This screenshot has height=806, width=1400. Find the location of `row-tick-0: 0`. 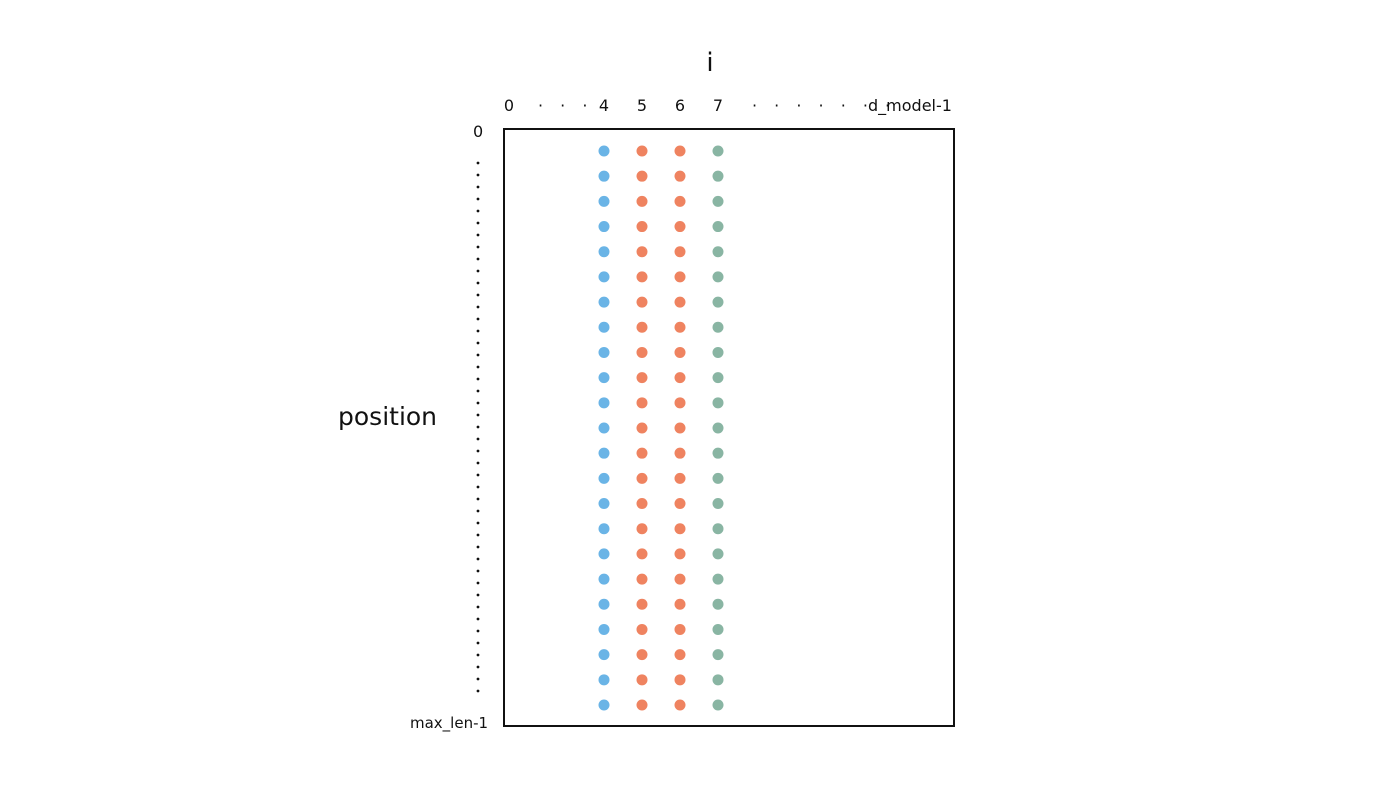

row-tick-0: 0 is located at coordinates (478, 131).